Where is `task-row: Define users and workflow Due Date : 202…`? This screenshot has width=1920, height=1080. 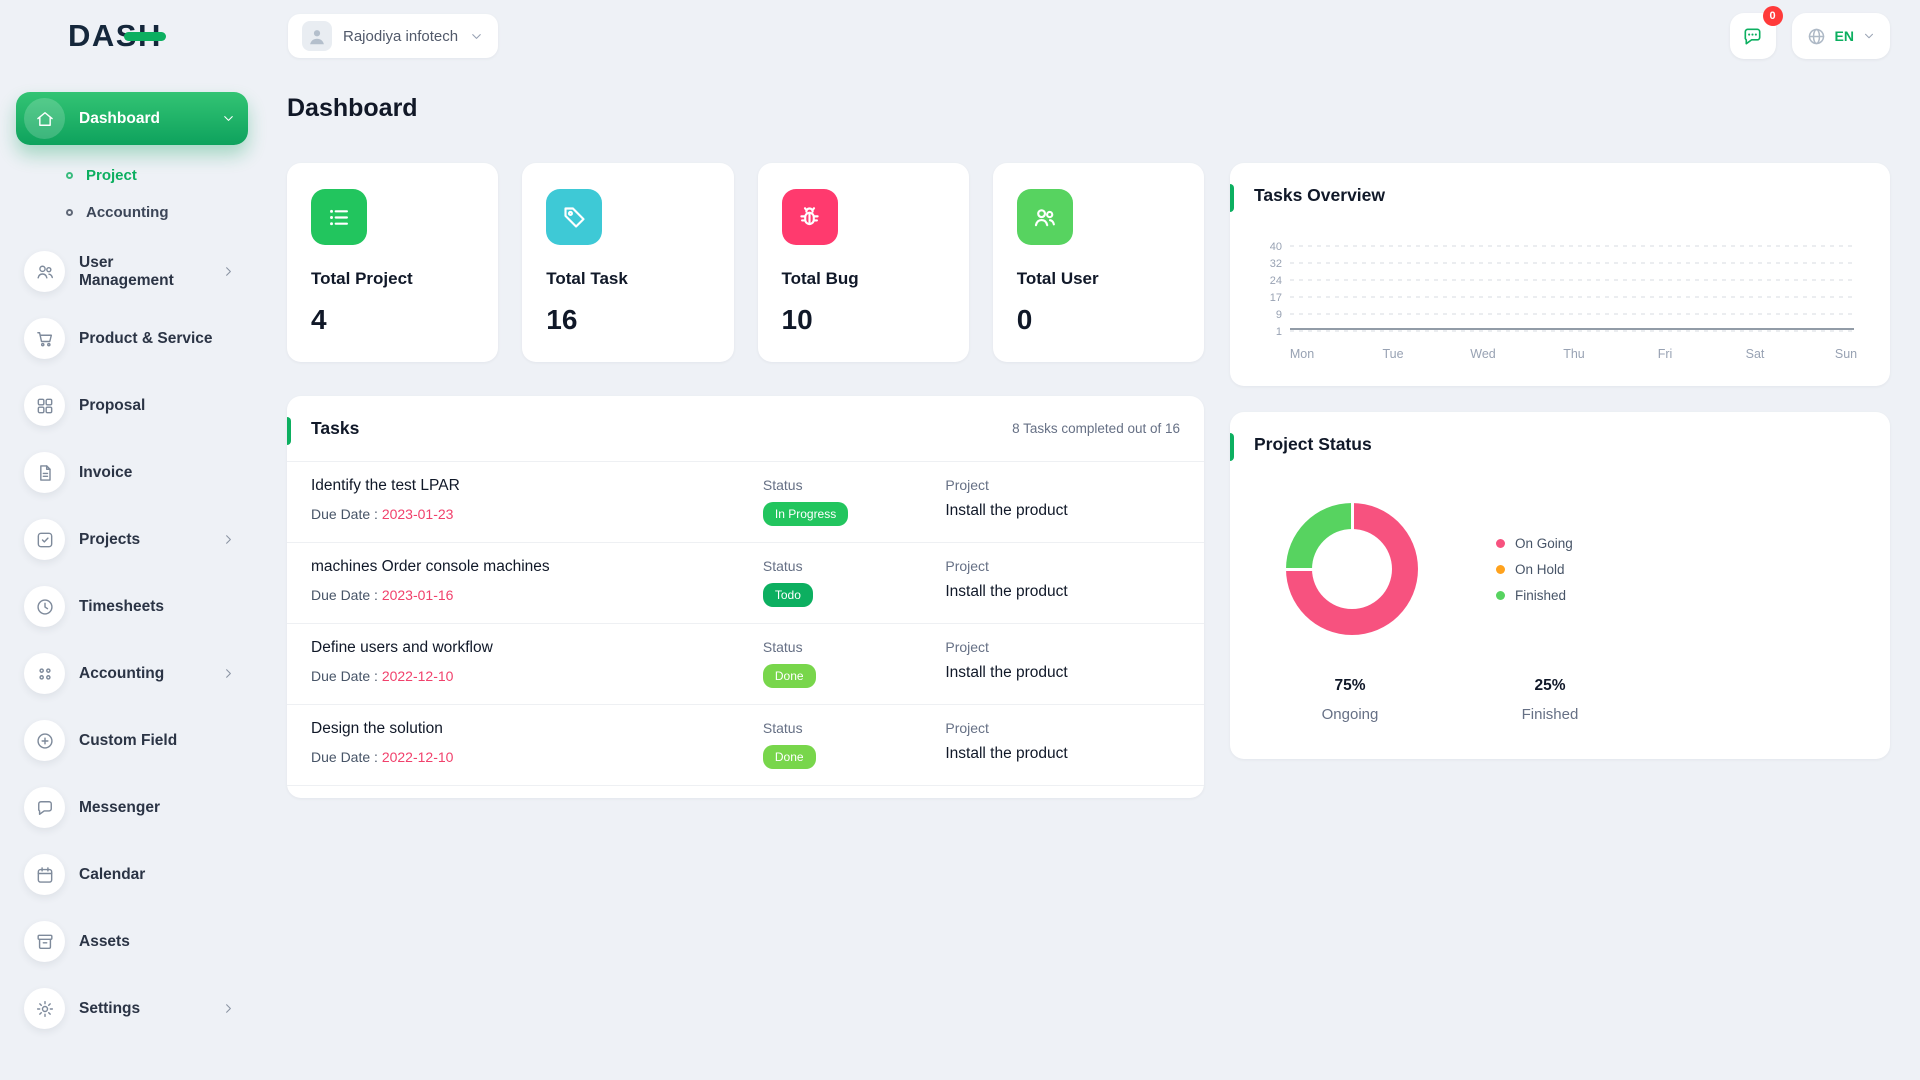 task-row: Define users and workflow Due Date : 202… is located at coordinates (745, 664).